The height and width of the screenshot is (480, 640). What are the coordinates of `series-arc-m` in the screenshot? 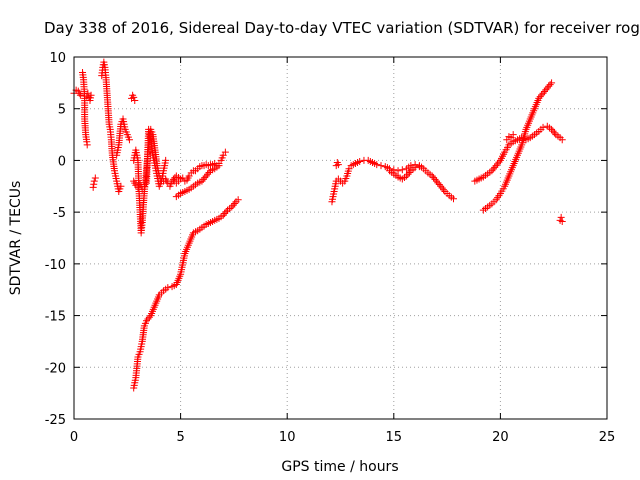 It's located at (392, 181).